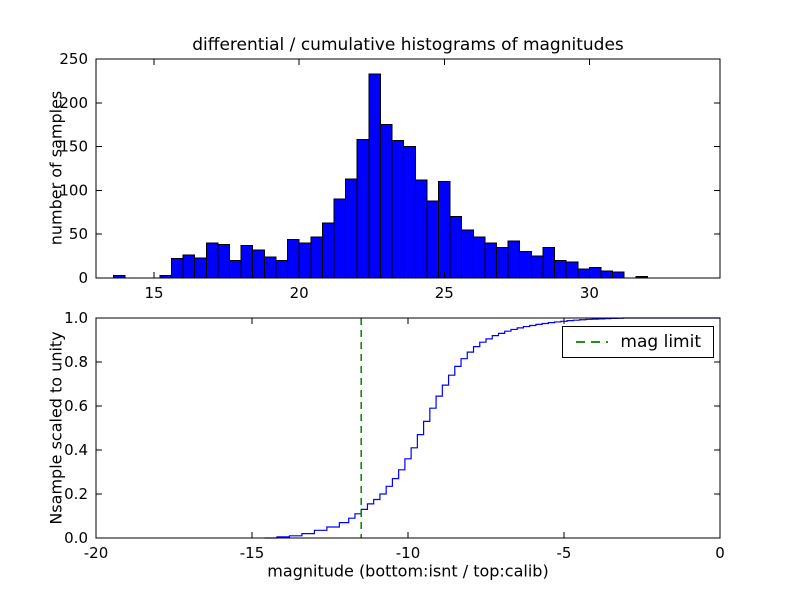 The width and height of the screenshot is (800, 600). Describe the element at coordinates (76, 318) in the screenshot. I see `y-tick-label: 1.0` at that location.